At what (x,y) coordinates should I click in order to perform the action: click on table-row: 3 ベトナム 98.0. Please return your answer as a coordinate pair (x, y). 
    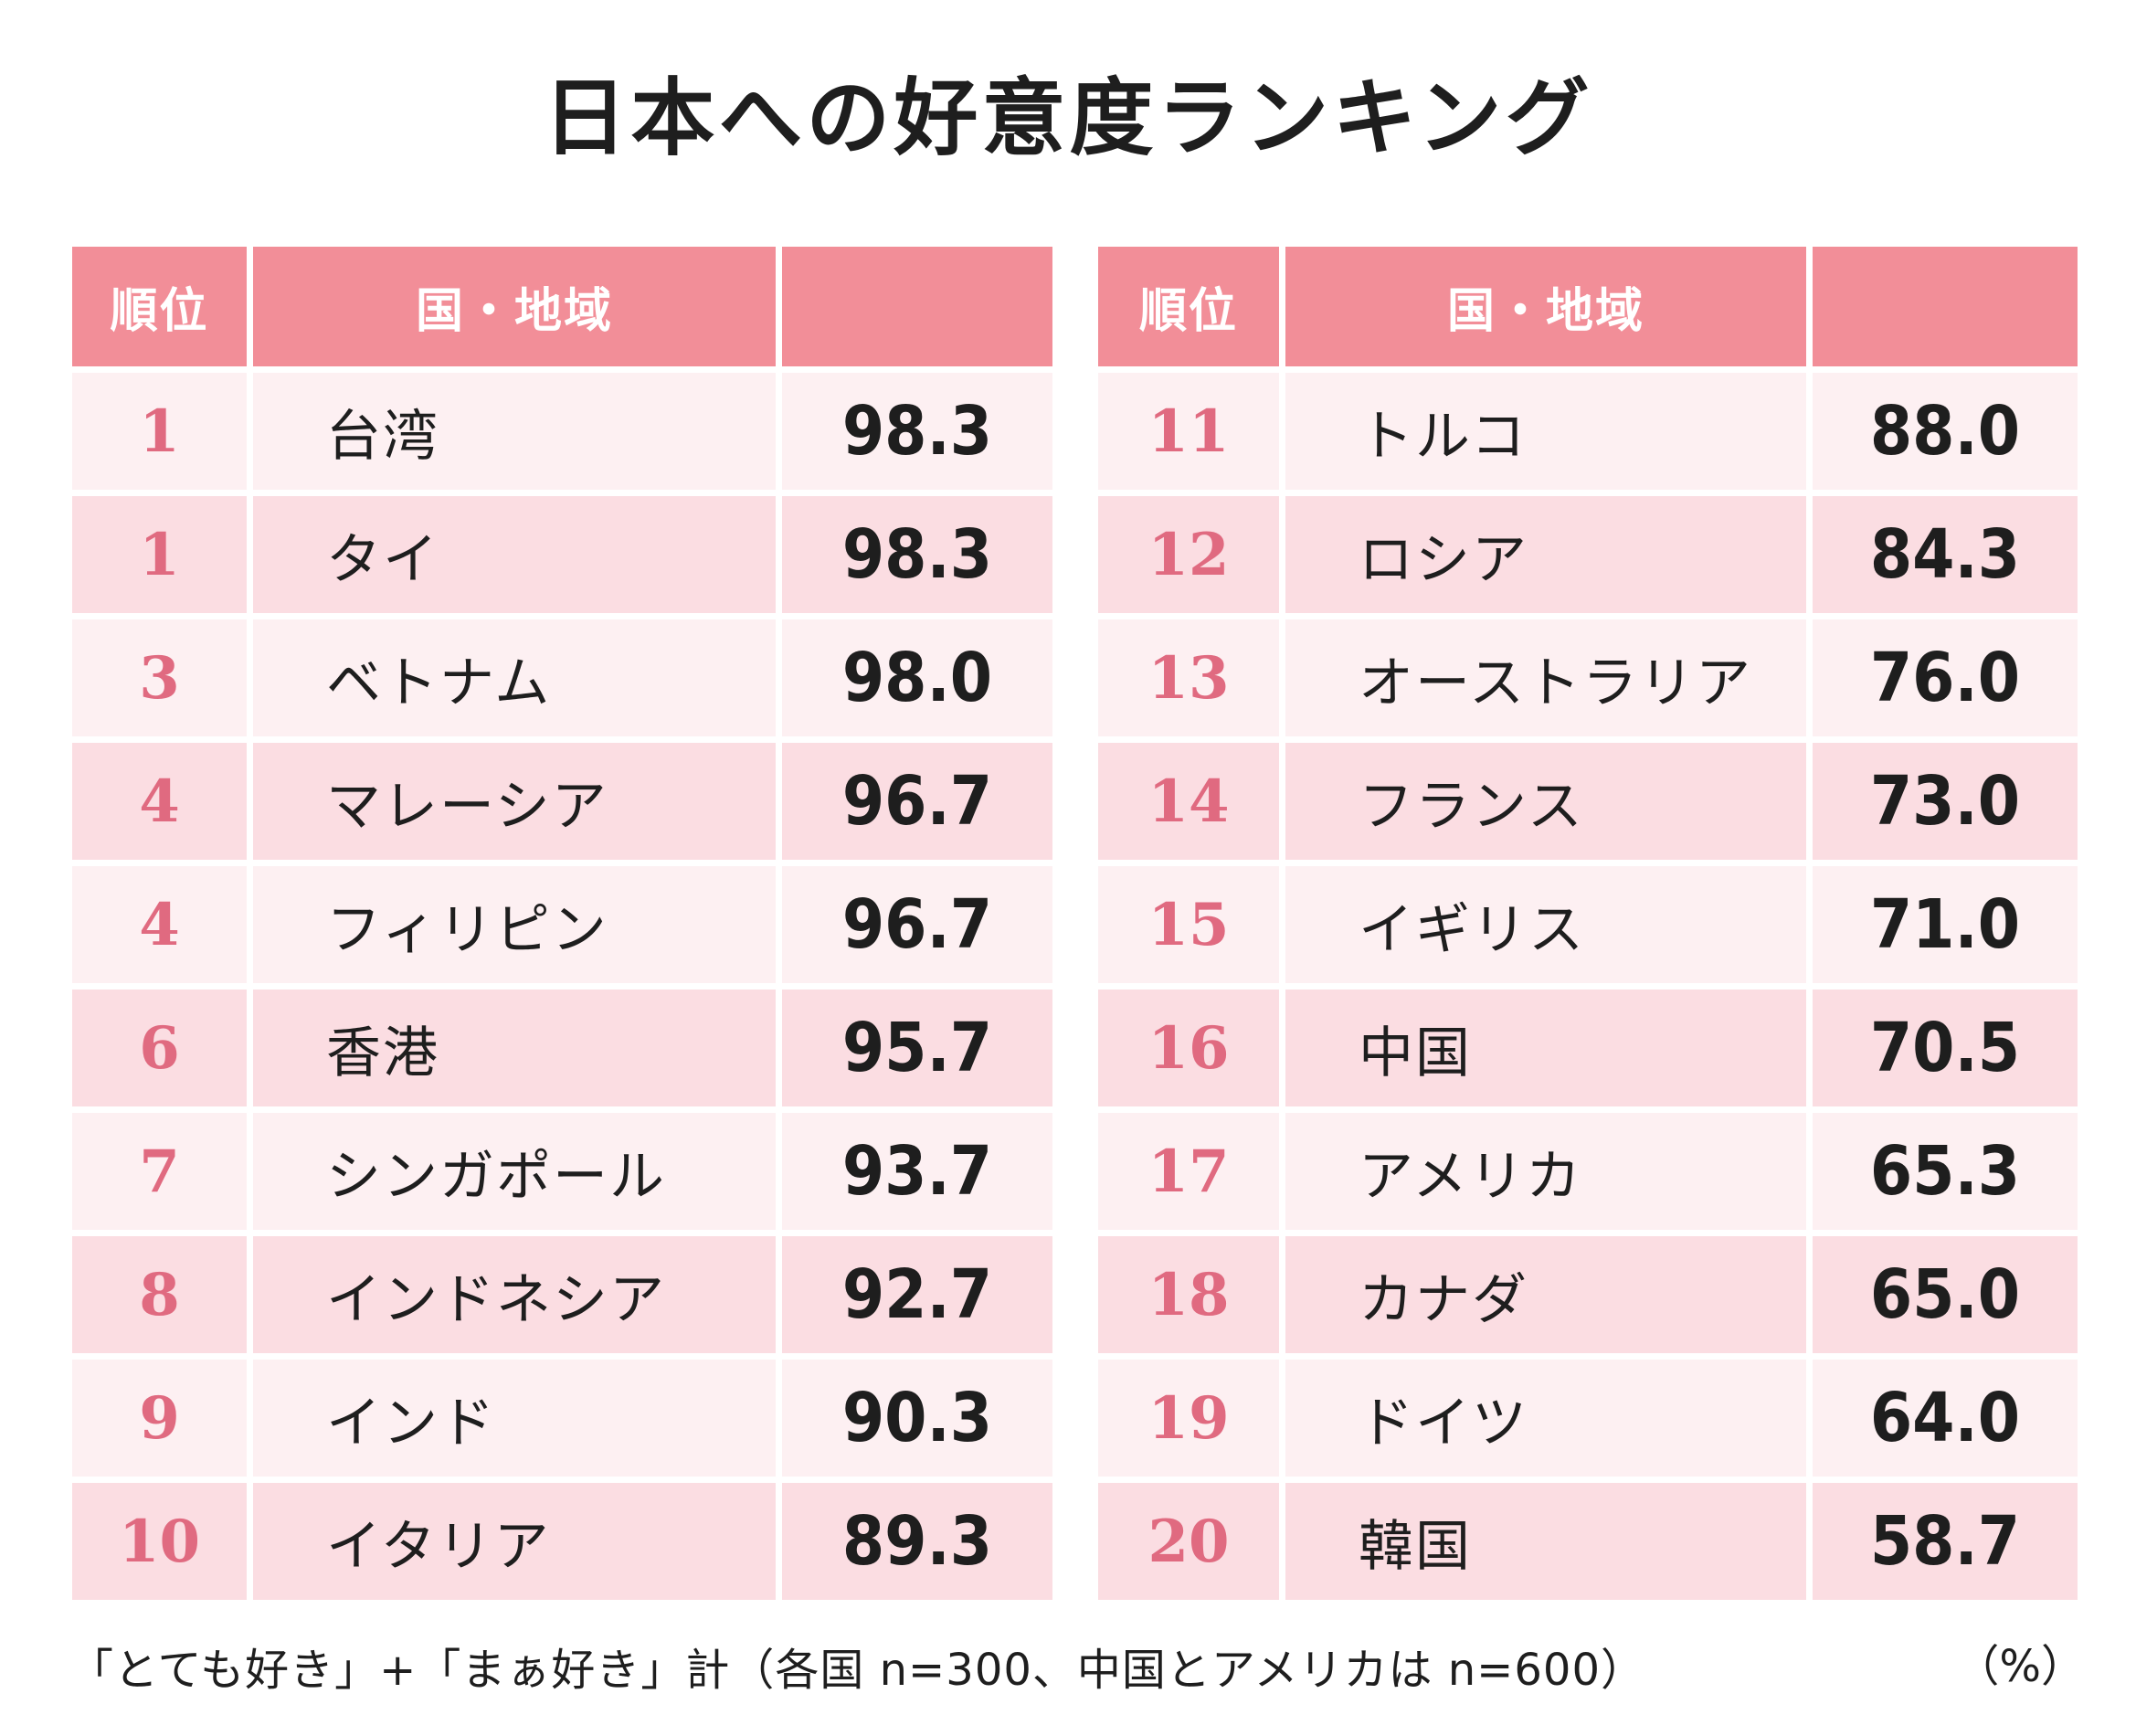
    Looking at the image, I should click on (562, 677).